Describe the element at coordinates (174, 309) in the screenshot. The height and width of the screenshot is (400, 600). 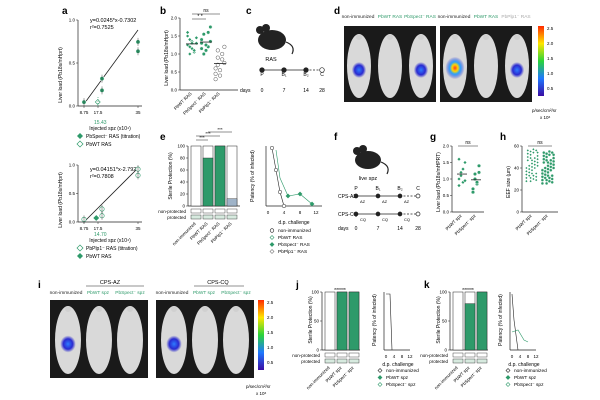
I see `panel-i-mouse-head` at that location.